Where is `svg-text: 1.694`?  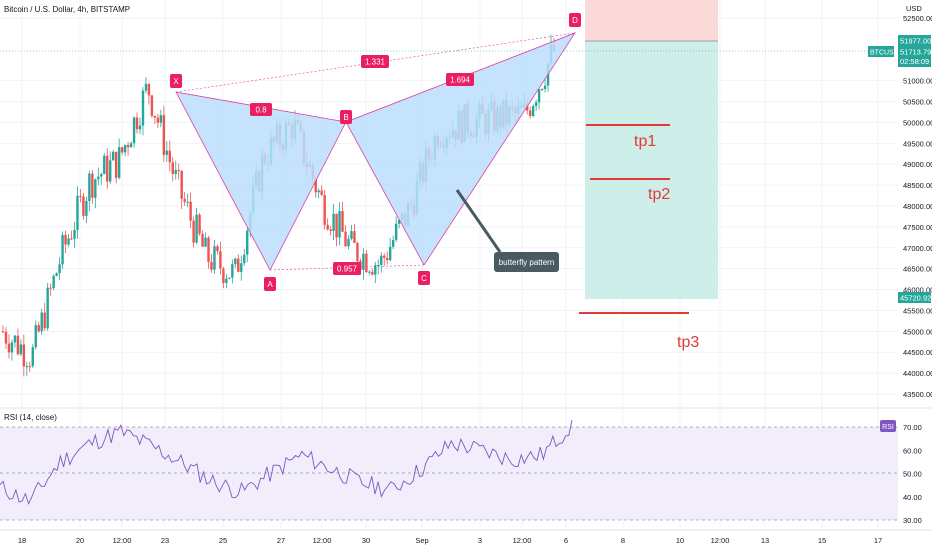 svg-text: 1.694 is located at coordinates (460, 80).